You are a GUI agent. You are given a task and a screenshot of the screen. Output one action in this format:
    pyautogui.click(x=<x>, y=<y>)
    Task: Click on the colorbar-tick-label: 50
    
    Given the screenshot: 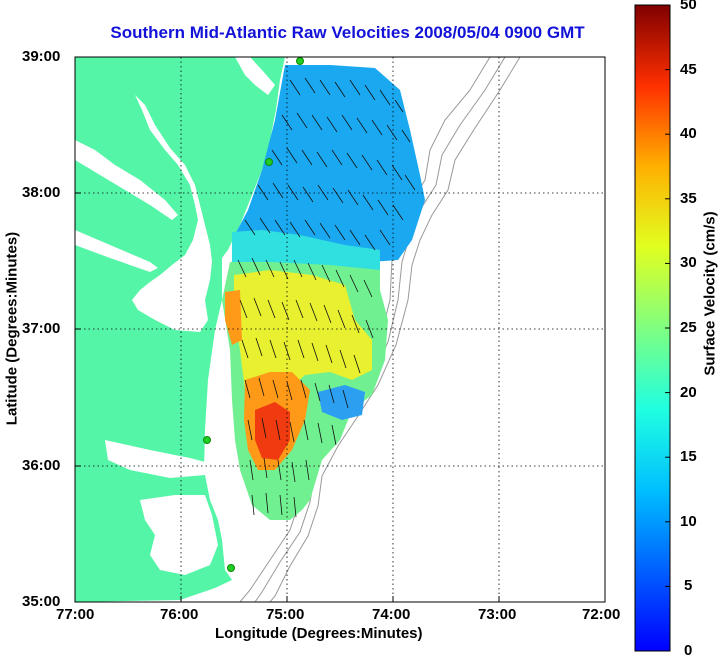 What is the action you would take?
    pyautogui.click(x=688, y=6)
    